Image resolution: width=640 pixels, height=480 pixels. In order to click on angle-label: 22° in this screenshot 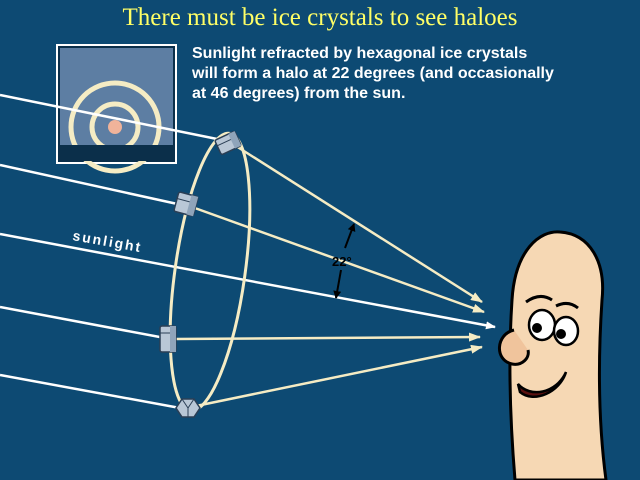, I will do `click(342, 261)`.